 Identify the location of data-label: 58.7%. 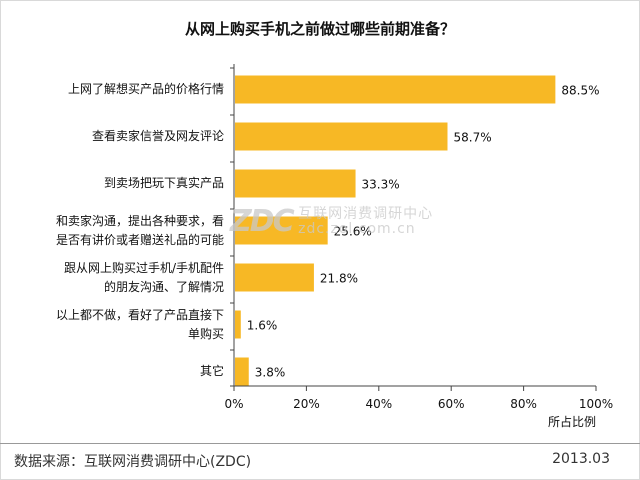
(472, 138).